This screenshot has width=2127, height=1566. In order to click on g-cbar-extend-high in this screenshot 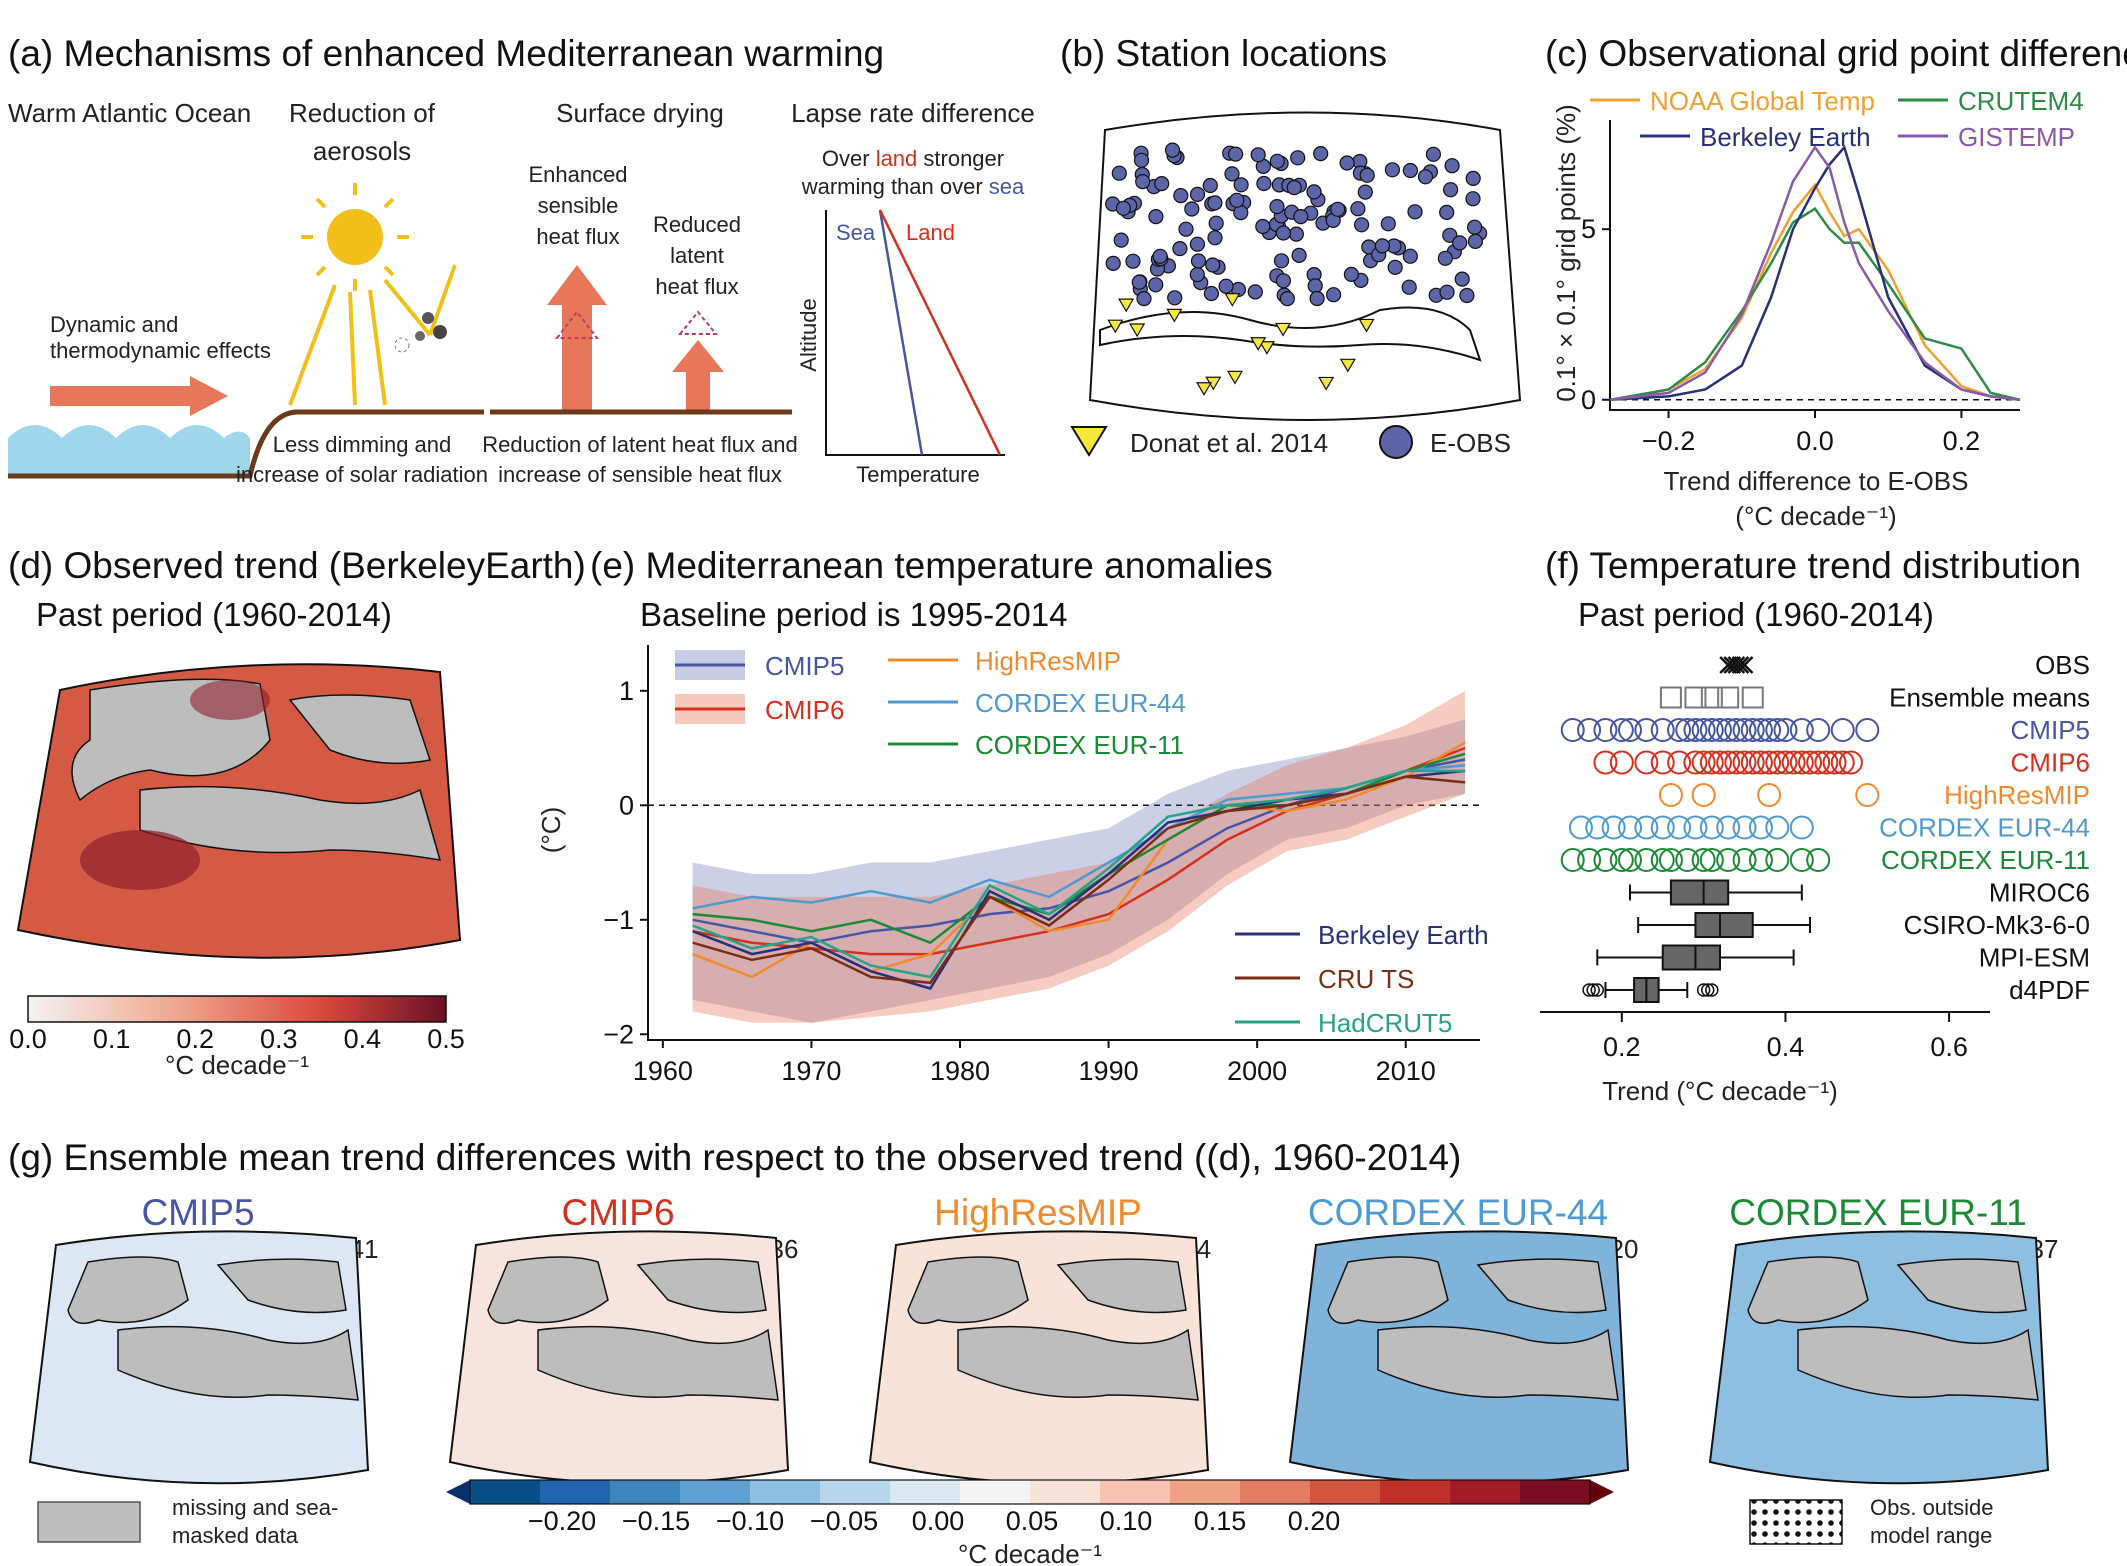, I will do `click(1602, 1492)`.